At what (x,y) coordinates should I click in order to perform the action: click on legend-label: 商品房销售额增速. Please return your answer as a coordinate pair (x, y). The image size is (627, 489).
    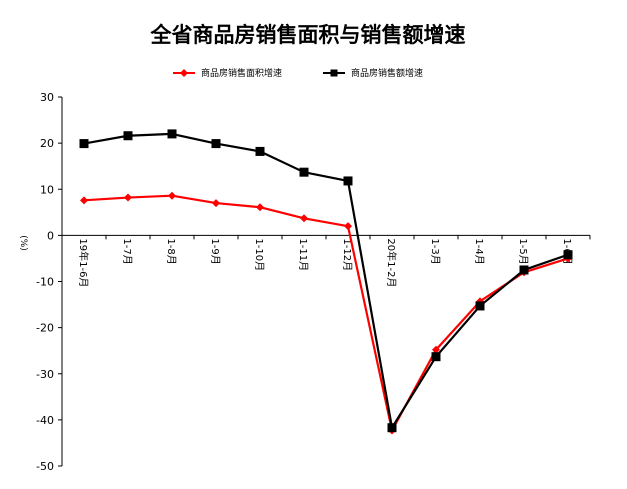
    Looking at the image, I should click on (387, 73).